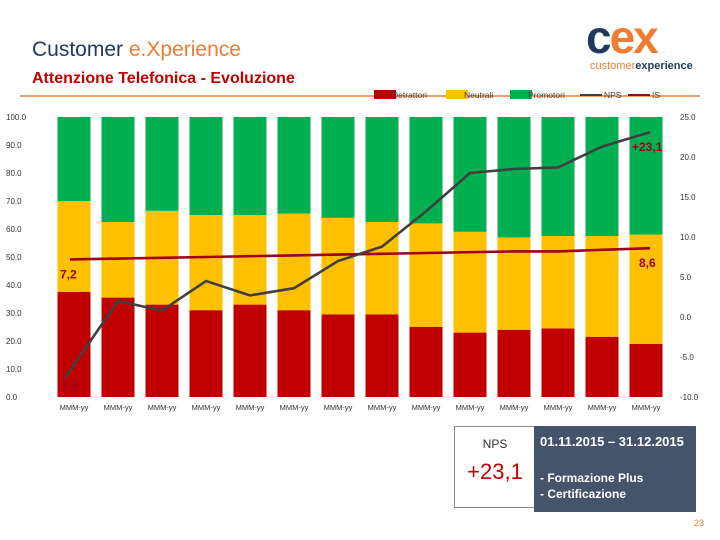  What do you see at coordinates (634, 37) in the screenshot?
I see `logo-letters-ex: ex` at bounding box center [634, 37].